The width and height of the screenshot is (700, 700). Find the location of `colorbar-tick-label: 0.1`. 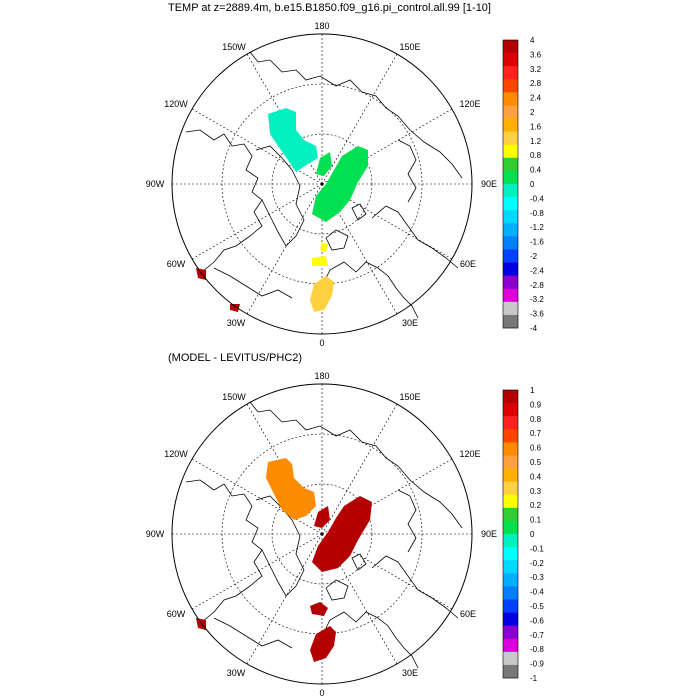

colorbar-tick-label: 0.1 is located at coordinates (536, 520).